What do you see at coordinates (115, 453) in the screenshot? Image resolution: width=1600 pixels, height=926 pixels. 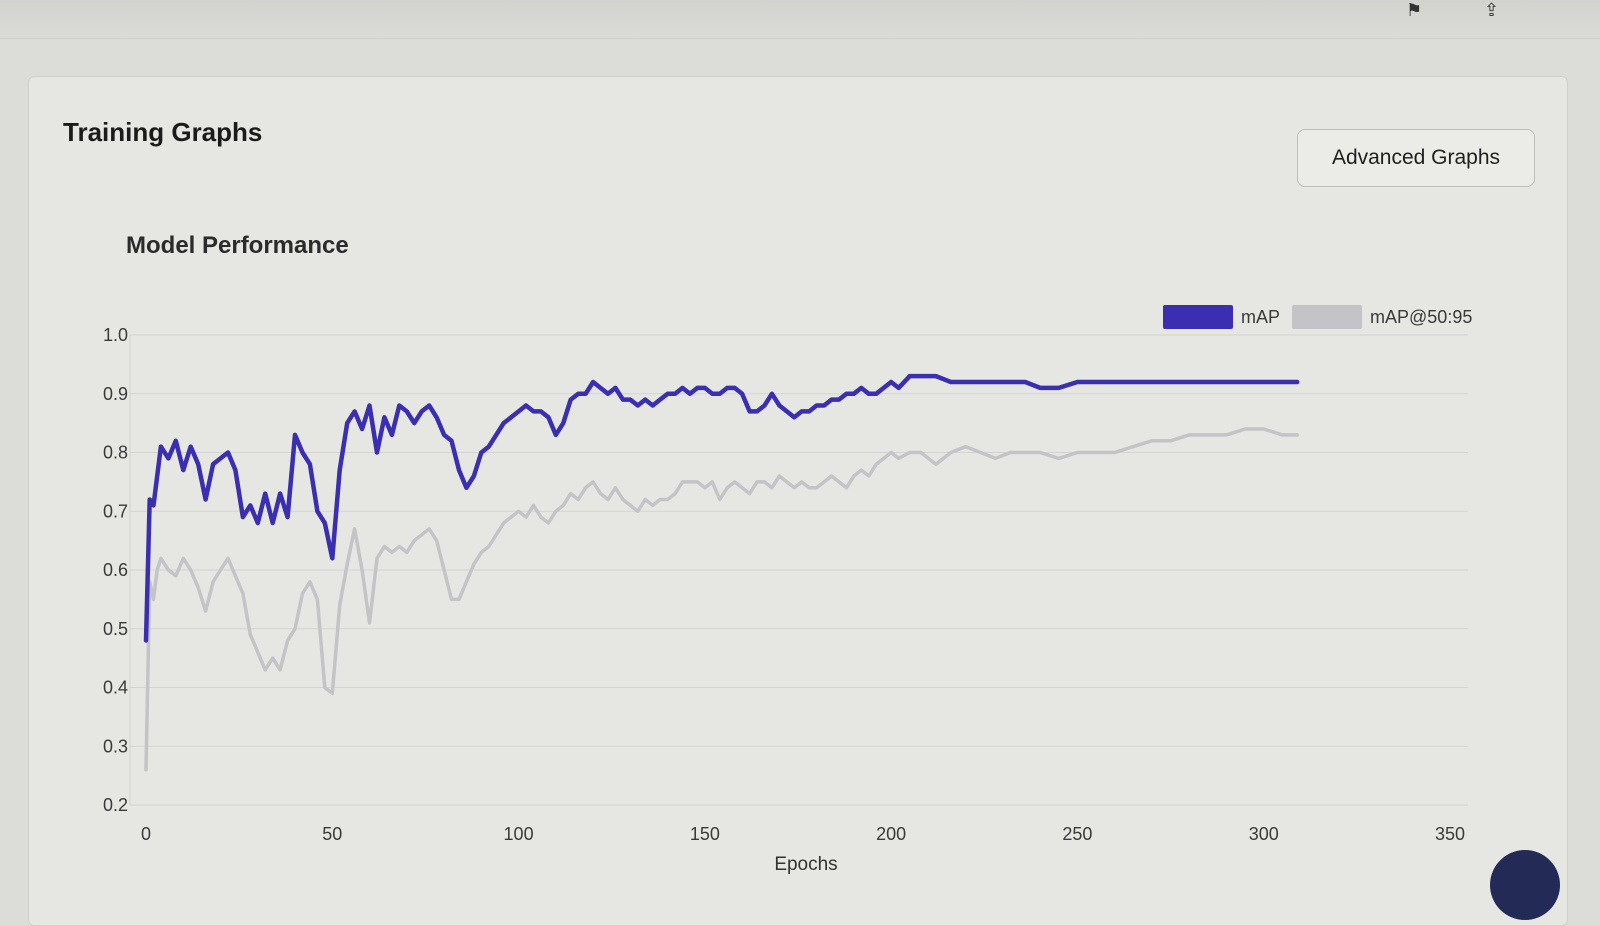 I see `y-tick-label: 0.8` at bounding box center [115, 453].